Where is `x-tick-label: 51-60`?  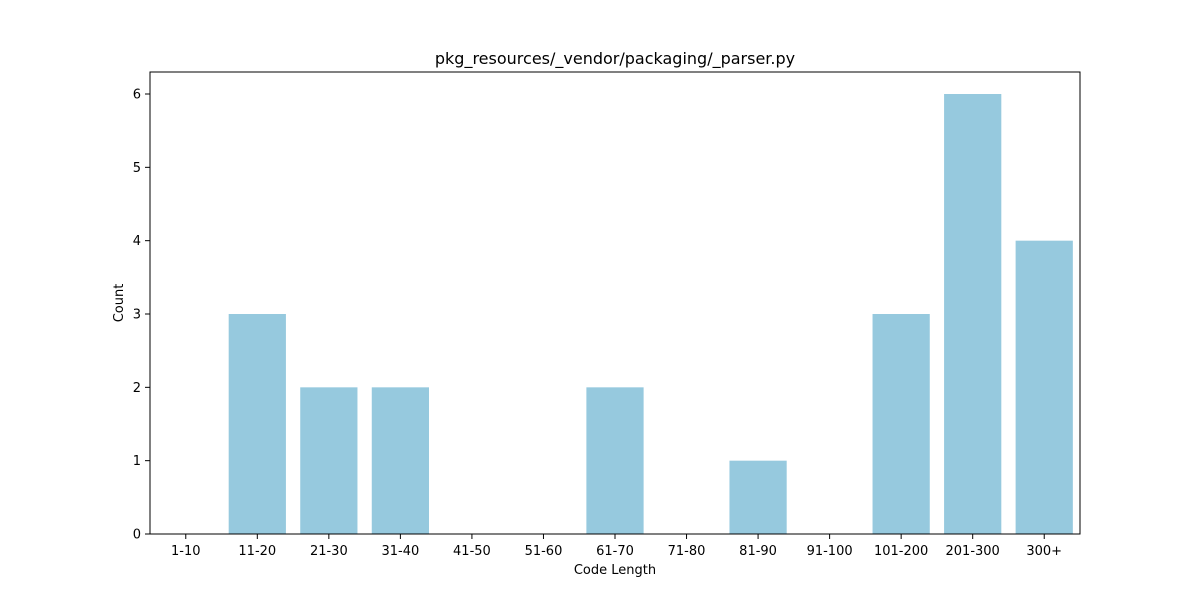 x-tick-label: 51-60 is located at coordinates (544, 551).